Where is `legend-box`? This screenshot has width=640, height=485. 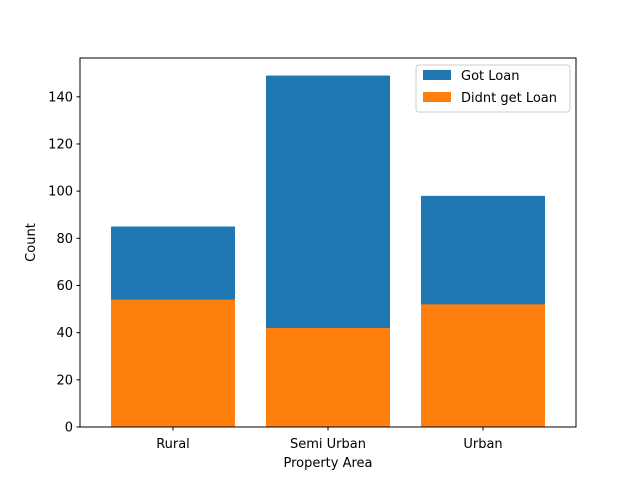 legend-box is located at coordinates (493, 88).